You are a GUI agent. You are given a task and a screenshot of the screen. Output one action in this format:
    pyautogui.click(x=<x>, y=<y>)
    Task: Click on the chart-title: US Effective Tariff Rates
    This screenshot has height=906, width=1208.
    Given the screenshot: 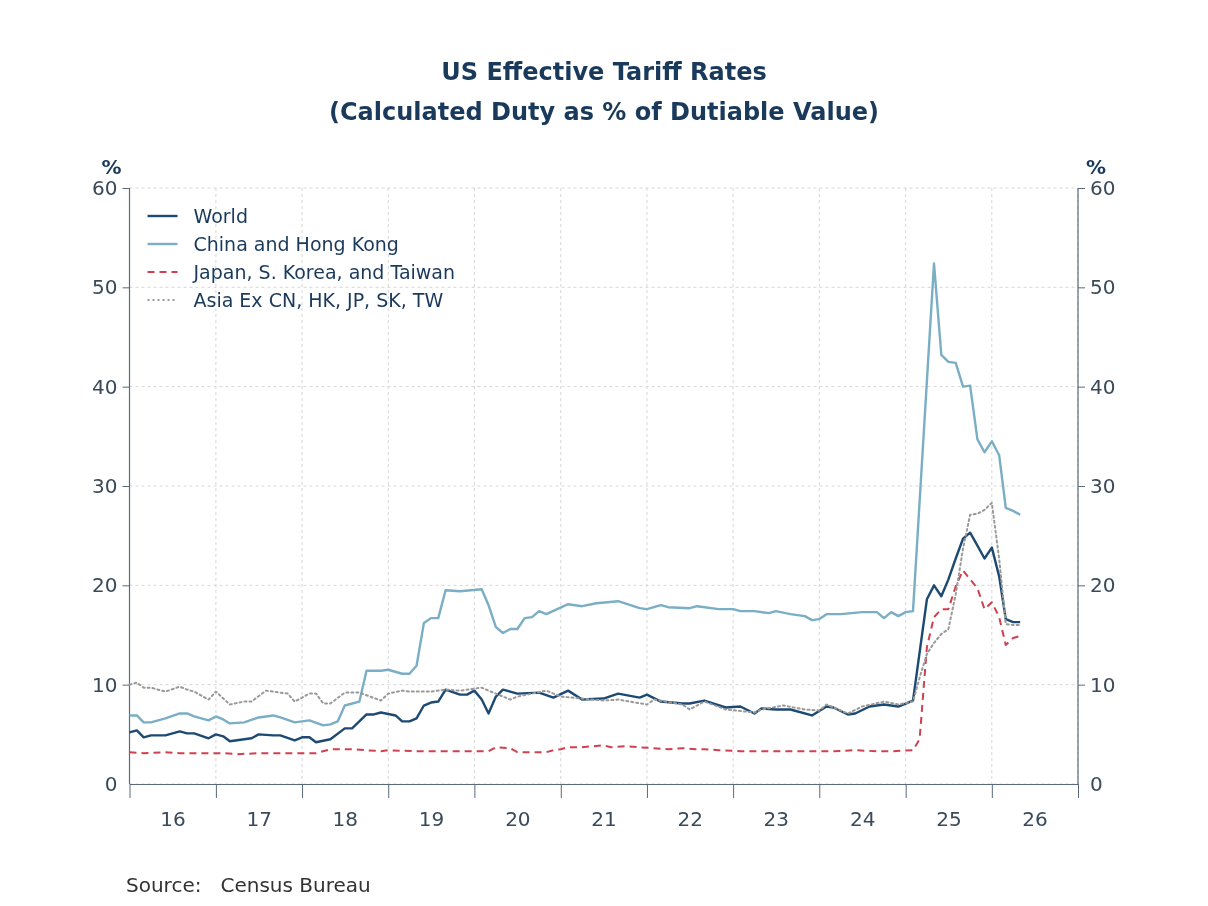 What is the action you would take?
    pyautogui.click(x=604, y=72)
    